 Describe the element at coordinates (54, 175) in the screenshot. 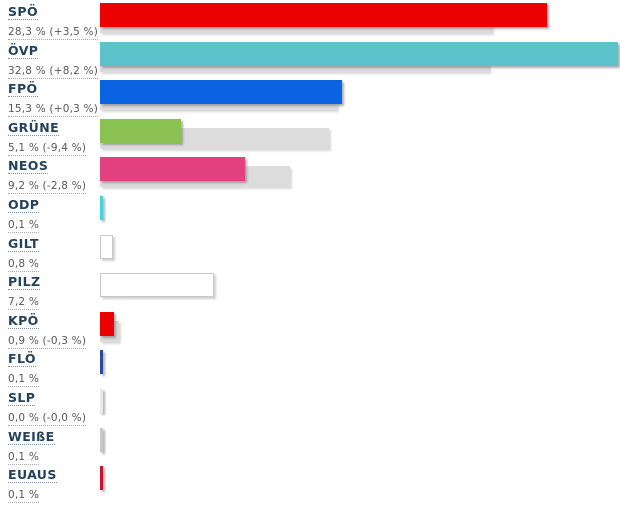

I see `party-label-block: NEOS 9,2 % (-2,8 %)` at that location.